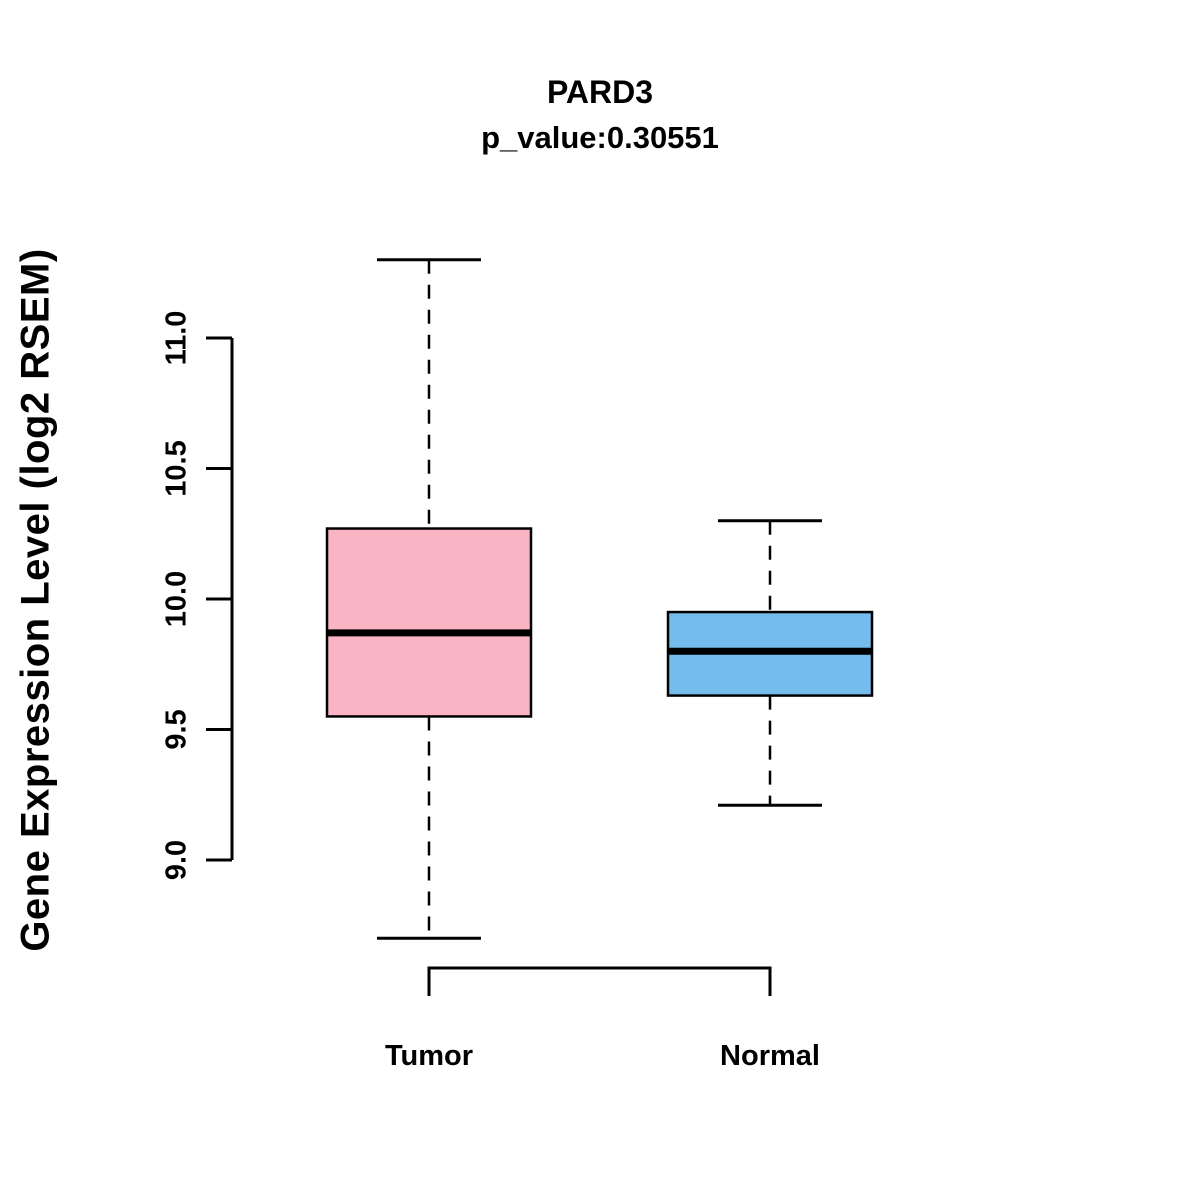 Image resolution: width=1200 pixels, height=1200 pixels. Describe the element at coordinates (429, 622) in the screenshot. I see `tumor-box` at that location.